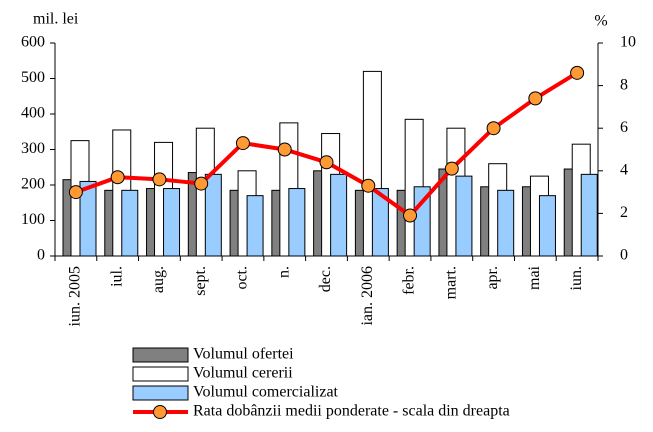  I want to click on x-tick-label: n., so click(283, 272).